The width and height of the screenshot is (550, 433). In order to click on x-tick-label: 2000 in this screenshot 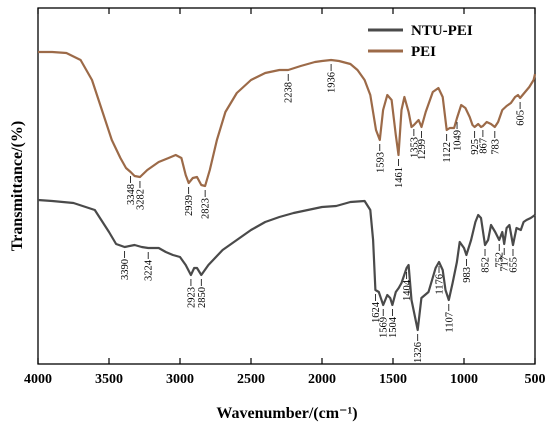, I will do `click(322, 379)`.